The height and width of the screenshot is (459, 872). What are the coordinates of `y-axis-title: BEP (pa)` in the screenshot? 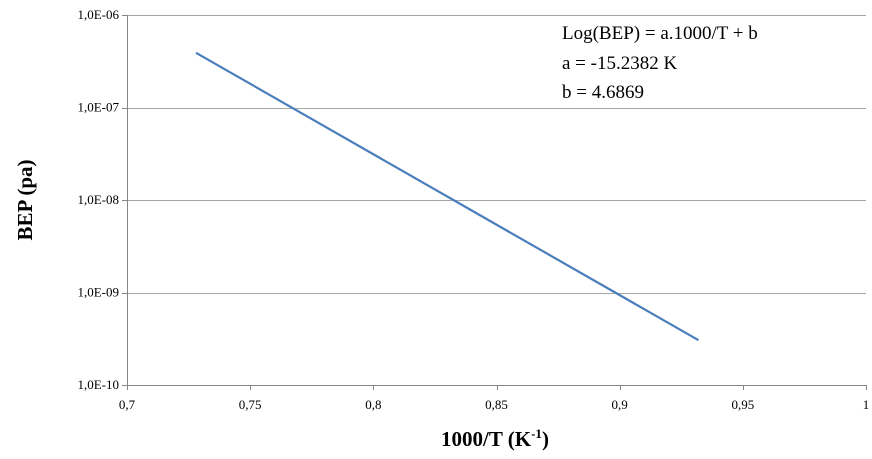 It's located at (25, 199).